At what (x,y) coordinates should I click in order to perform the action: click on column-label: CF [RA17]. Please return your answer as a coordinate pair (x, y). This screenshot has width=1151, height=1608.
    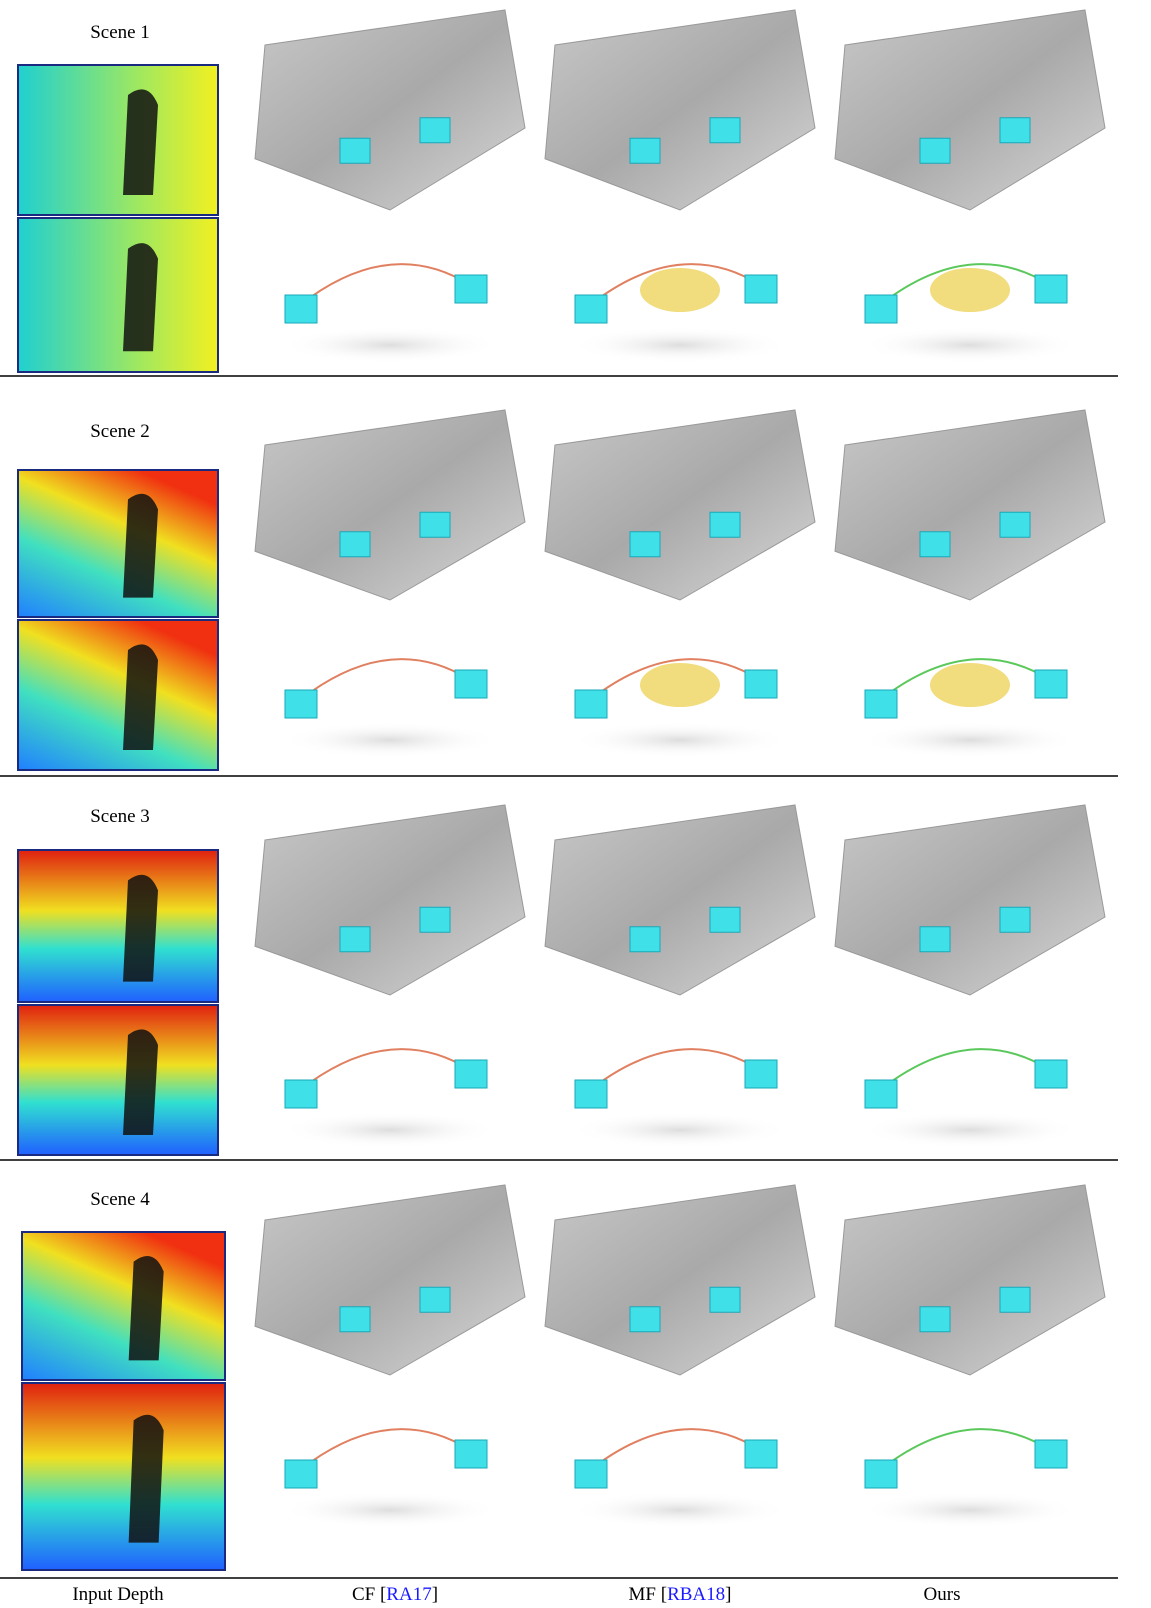
    Looking at the image, I should click on (395, 1594).